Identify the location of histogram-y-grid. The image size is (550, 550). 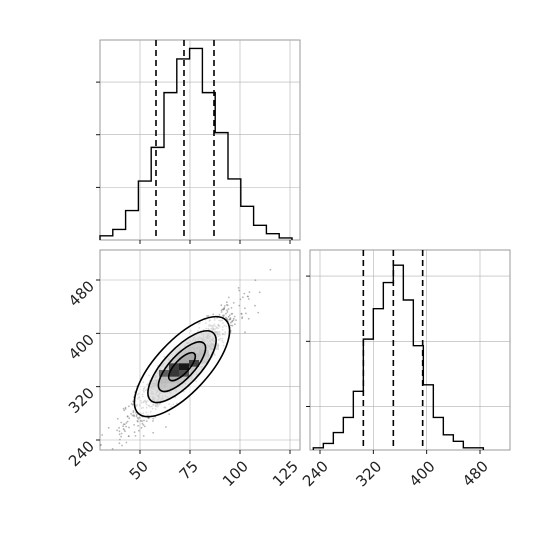
(410, 350).